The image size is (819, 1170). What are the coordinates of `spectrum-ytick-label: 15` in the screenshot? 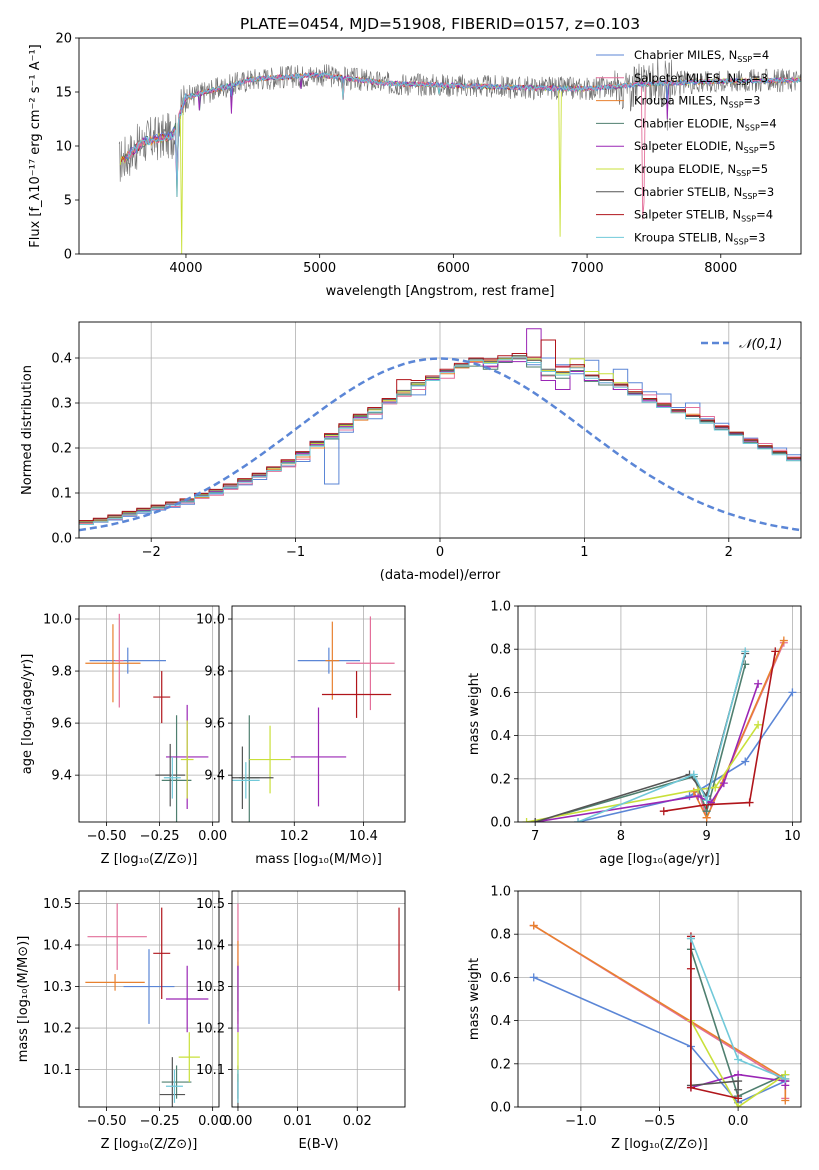 It's located at (63, 93).